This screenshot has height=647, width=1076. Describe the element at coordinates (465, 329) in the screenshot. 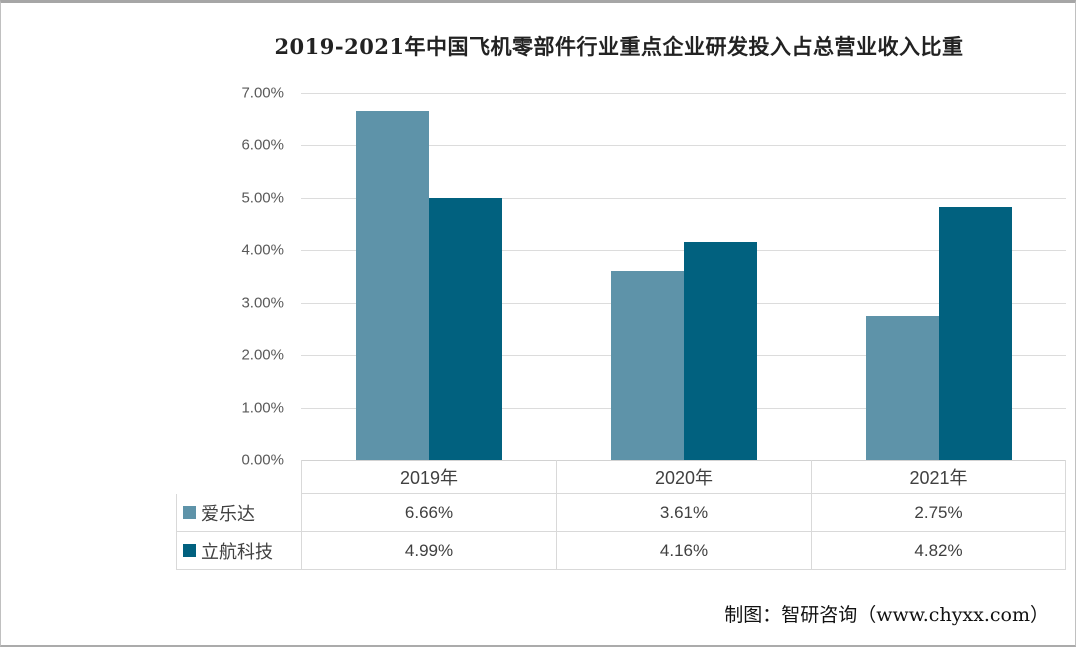

I see `bar-lihang-2019` at that location.